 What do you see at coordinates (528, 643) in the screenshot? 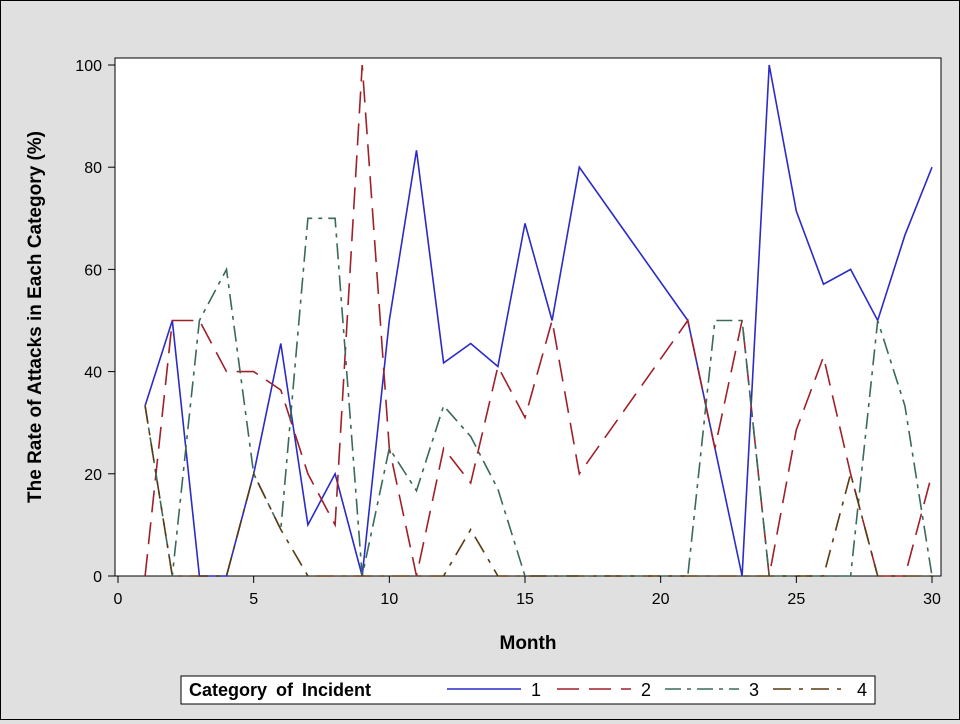
I see `x-axis-label: Month` at bounding box center [528, 643].